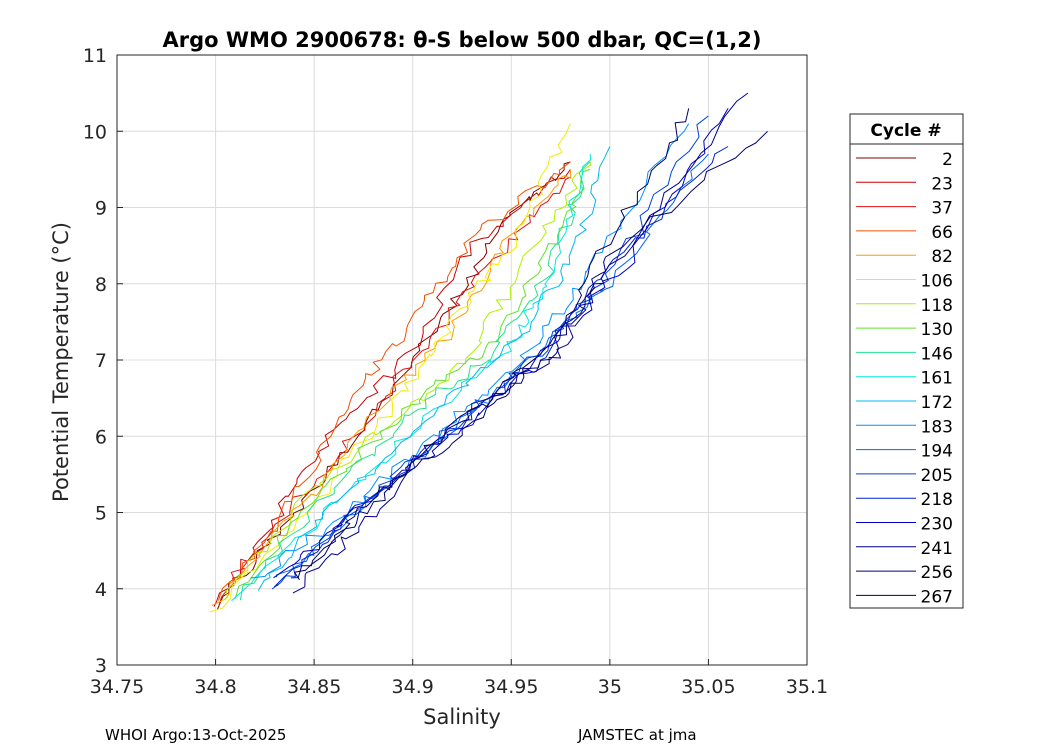  What do you see at coordinates (413, 687) in the screenshot?
I see `x-tick-label: 34.9` at bounding box center [413, 687].